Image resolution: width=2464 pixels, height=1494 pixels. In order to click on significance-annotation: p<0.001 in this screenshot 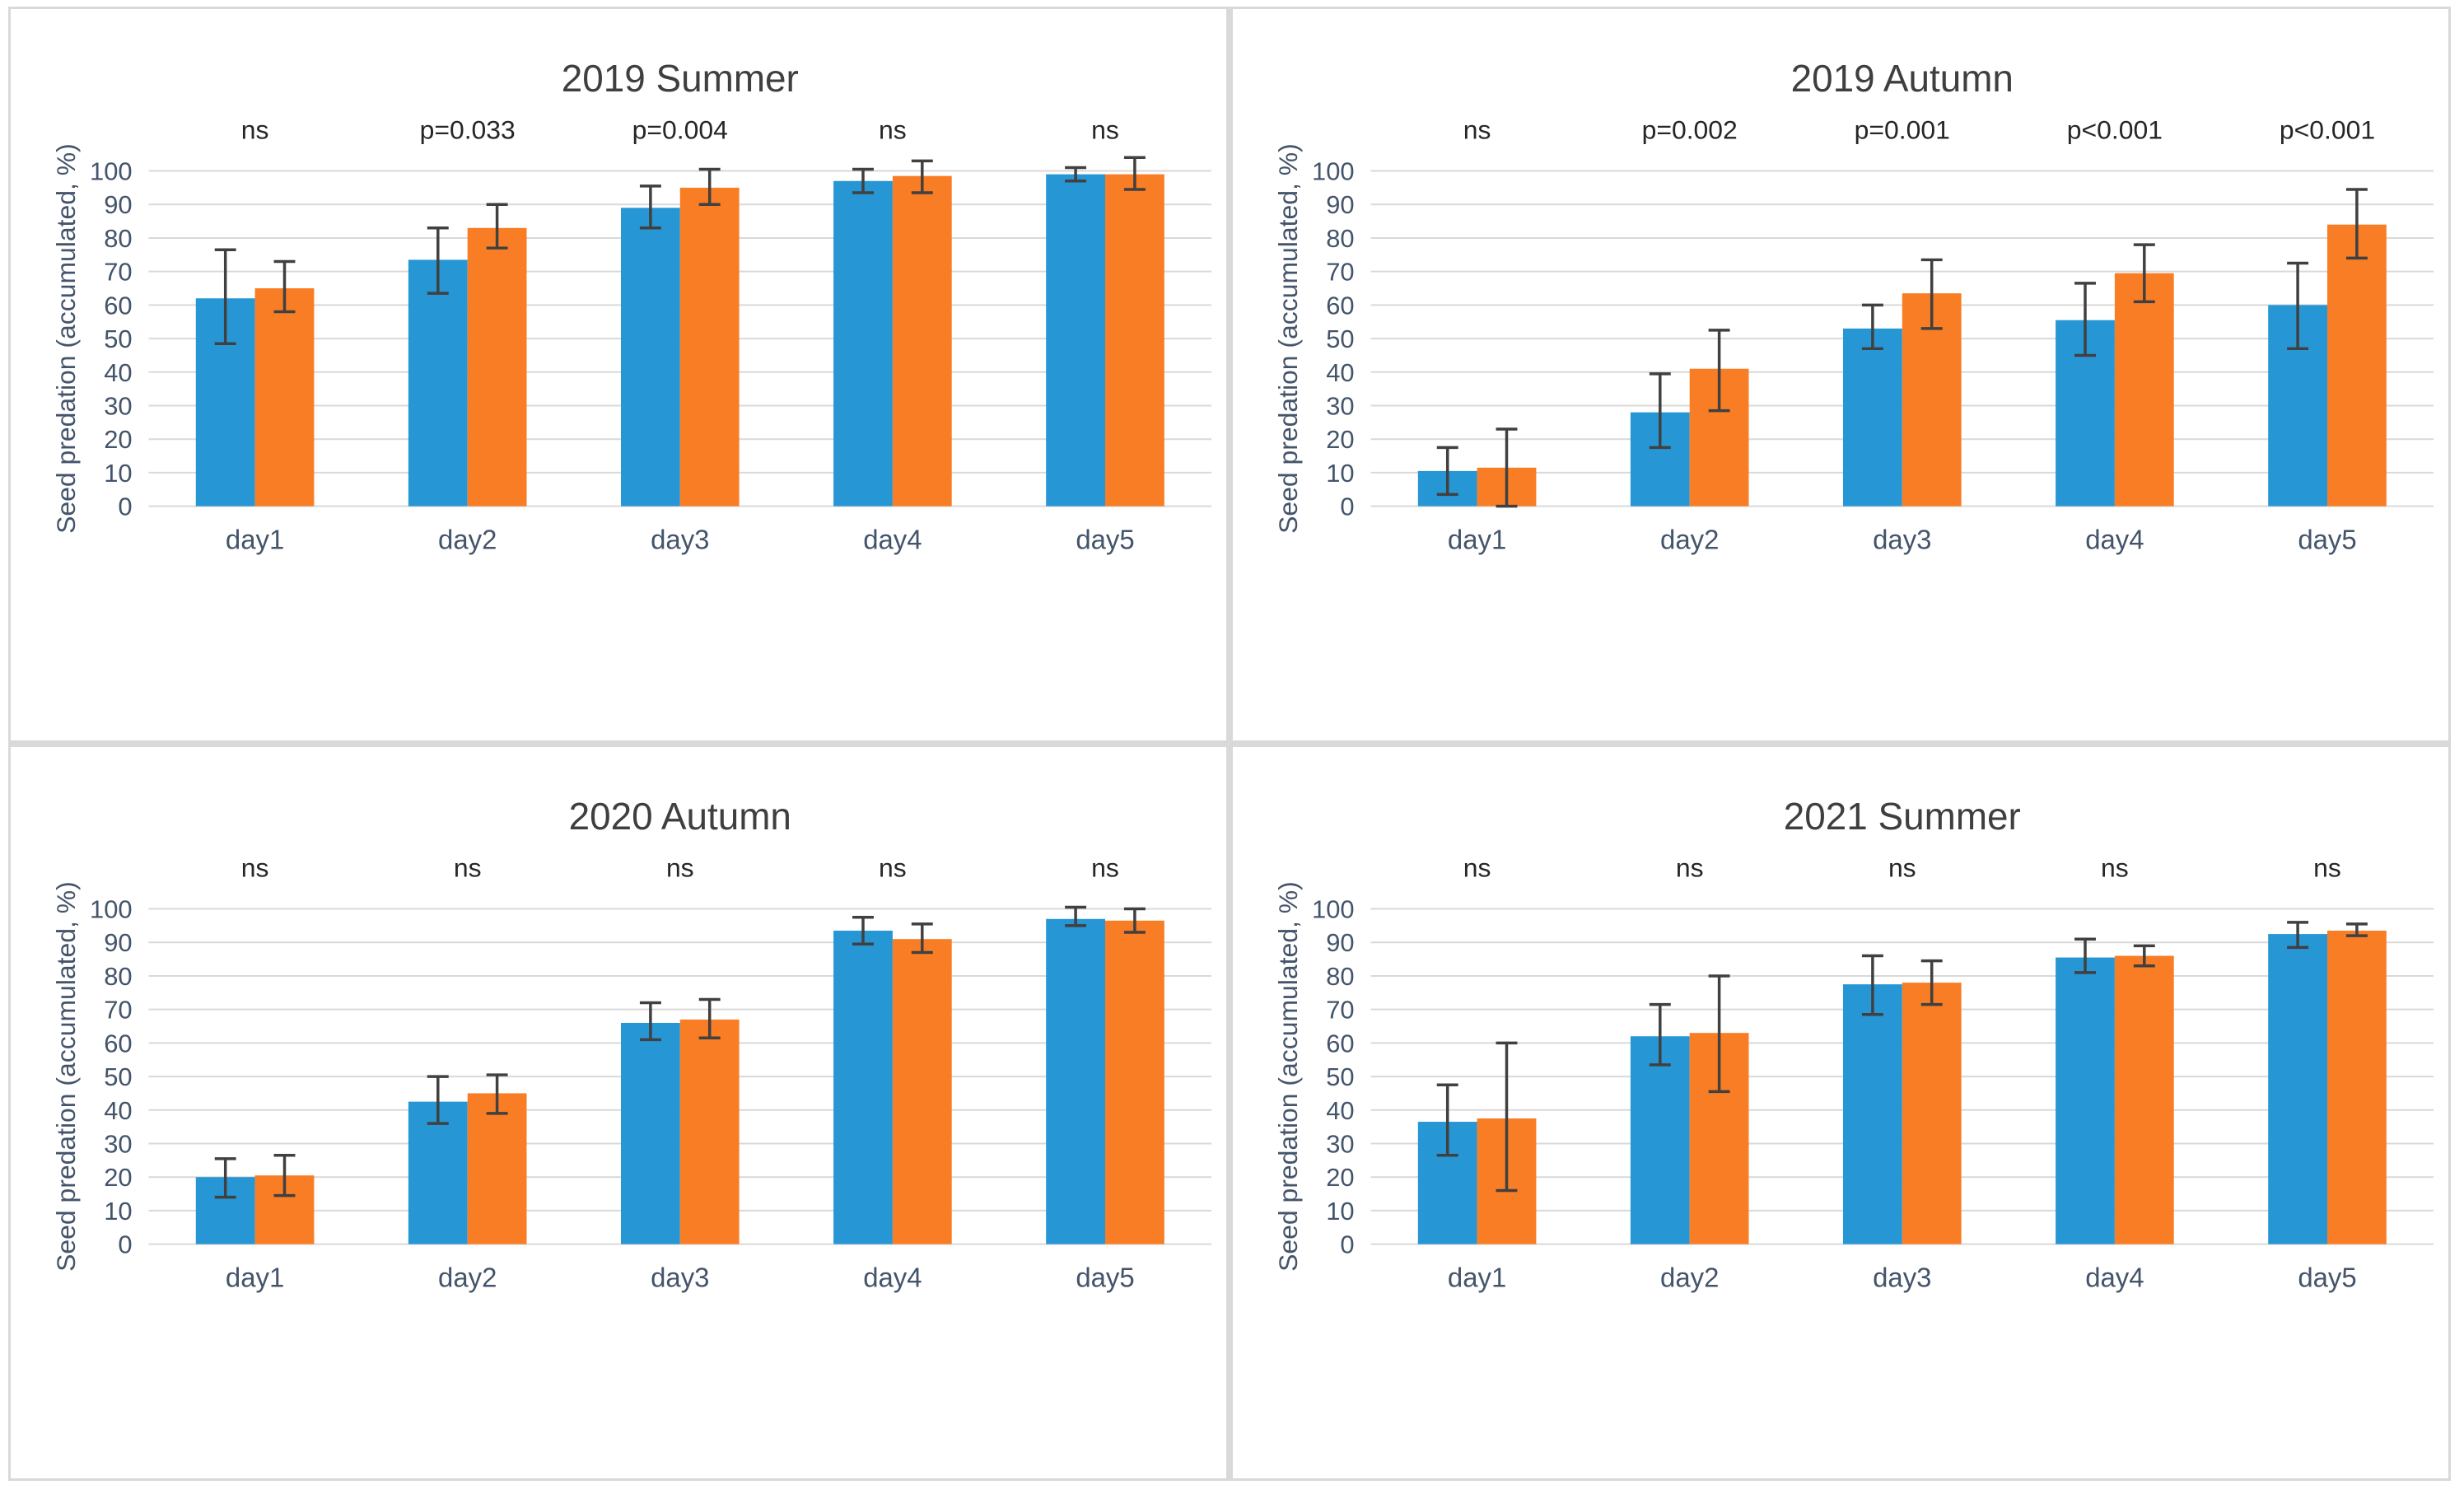, I will do `click(2115, 130)`.